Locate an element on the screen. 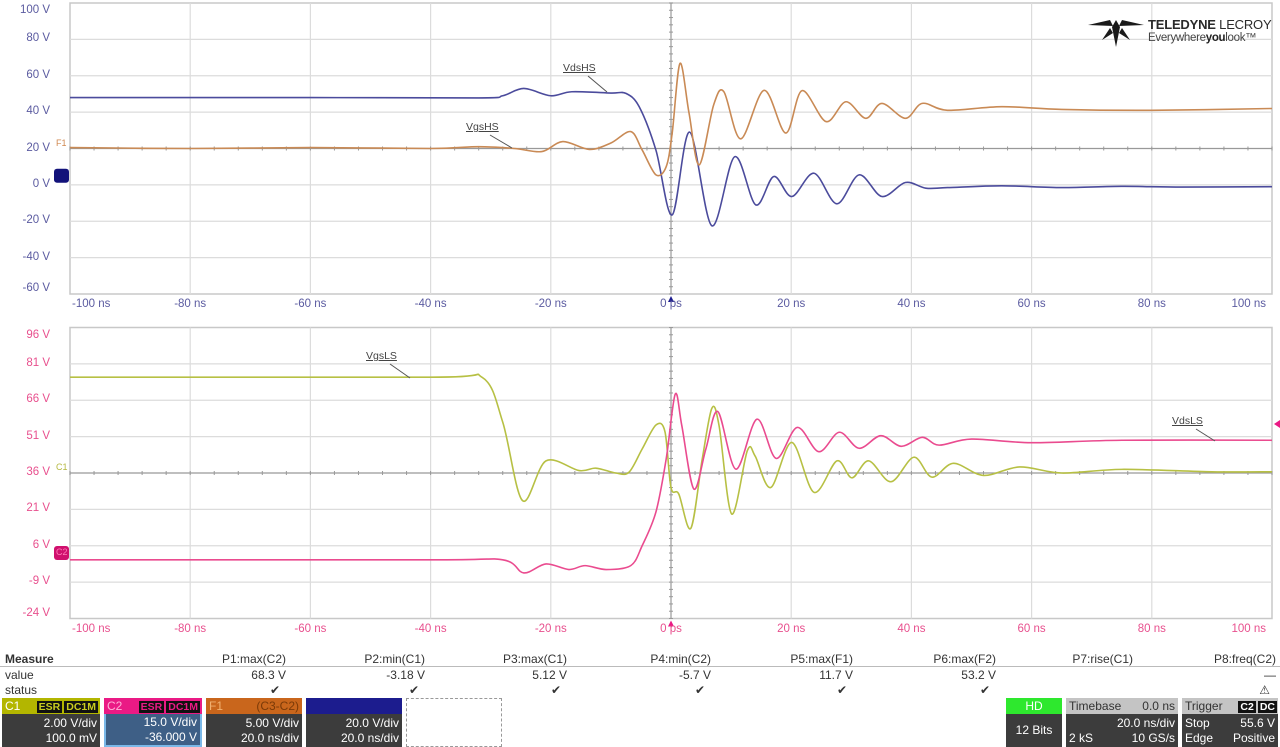  trigger-mode: Stop is located at coordinates (1197, 723).